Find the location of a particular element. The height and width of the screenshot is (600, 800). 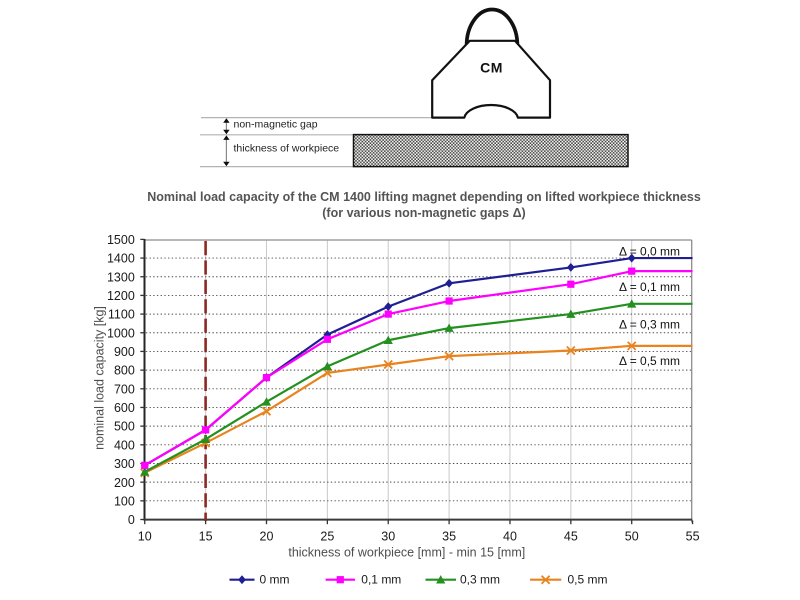

svg-text: non-magnetic gap is located at coordinates (276, 124).